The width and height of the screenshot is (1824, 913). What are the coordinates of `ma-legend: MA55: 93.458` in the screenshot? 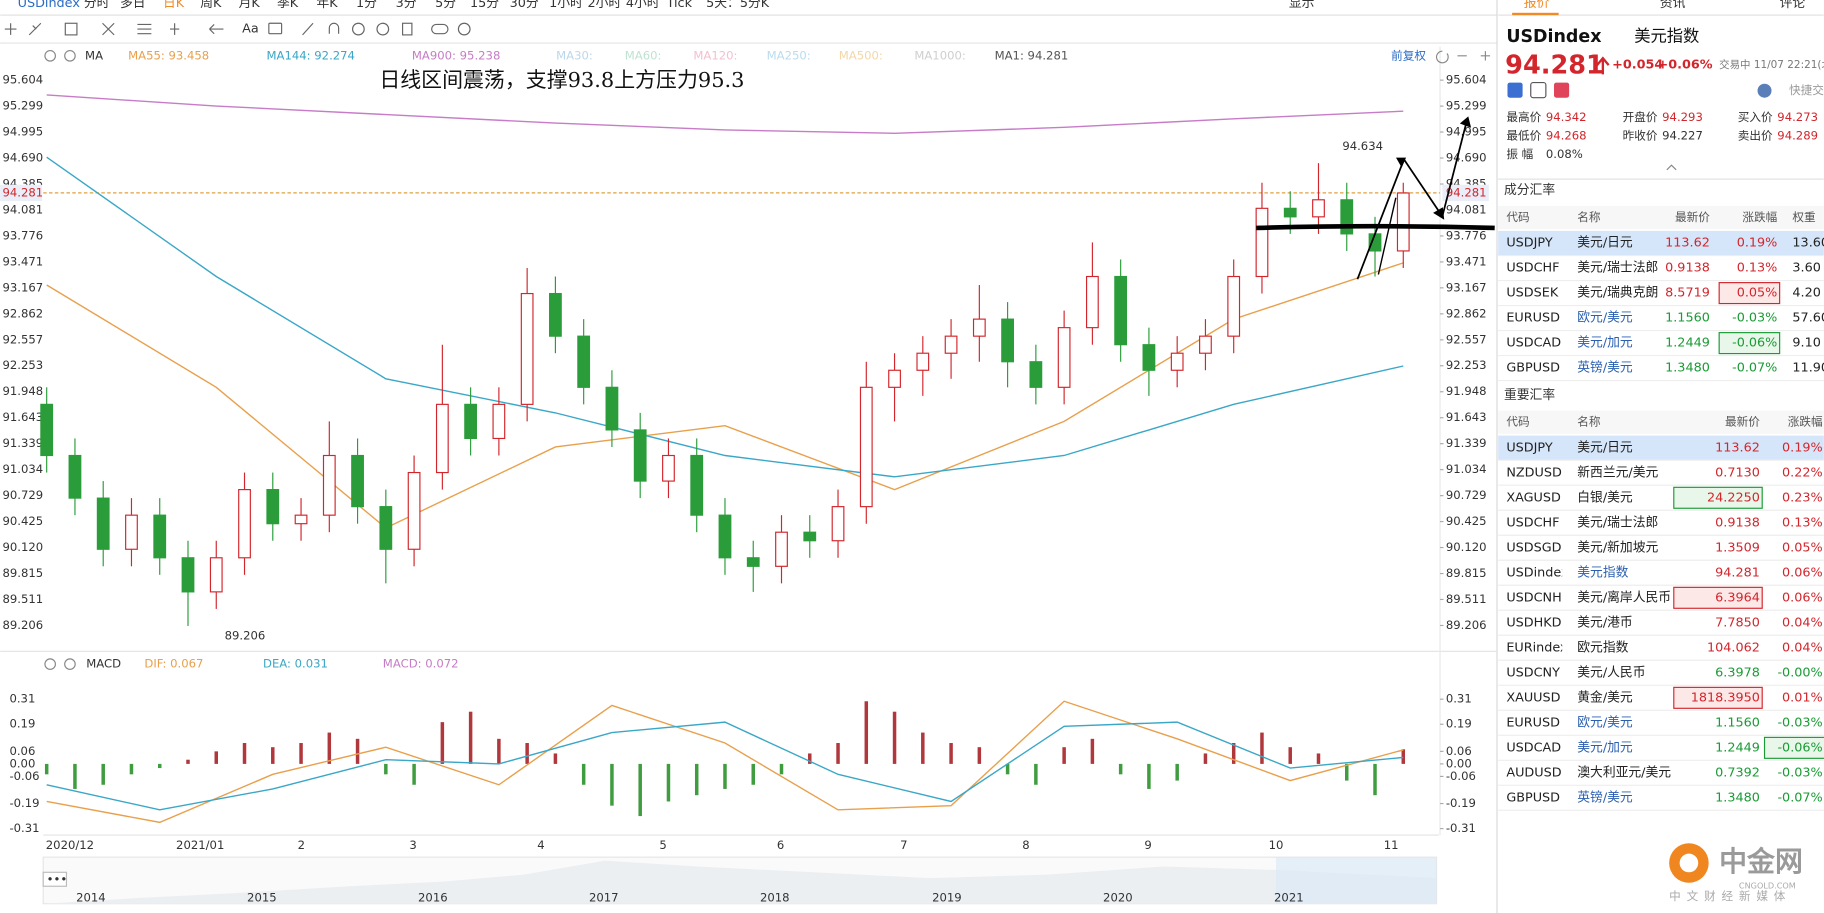 It's located at (168, 55).